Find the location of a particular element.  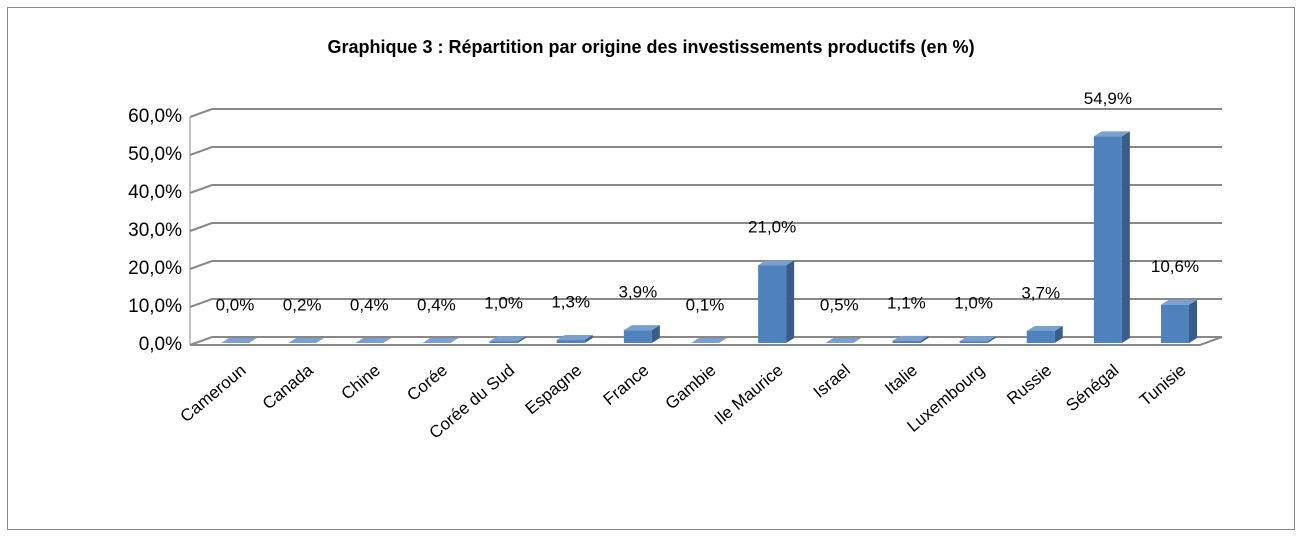

y-tick-label: 20,0% is located at coordinates (155, 268).